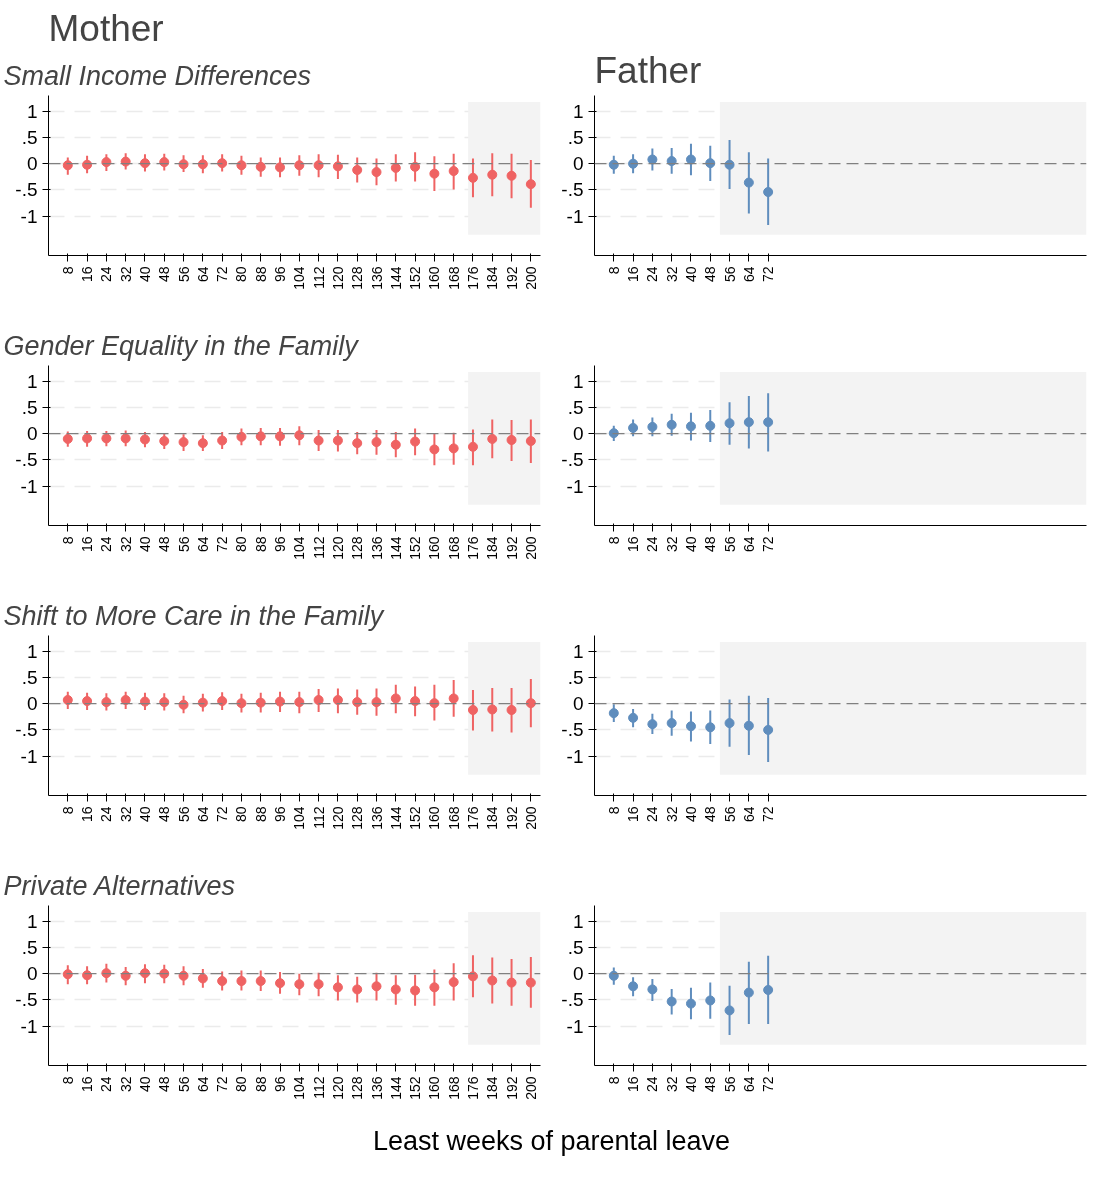 The height and width of the screenshot is (1199, 1093). What do you see at coordinates (415, 548) in the screenshot?
I see `x-tick-label: 152` at bounding box center [415, 548].